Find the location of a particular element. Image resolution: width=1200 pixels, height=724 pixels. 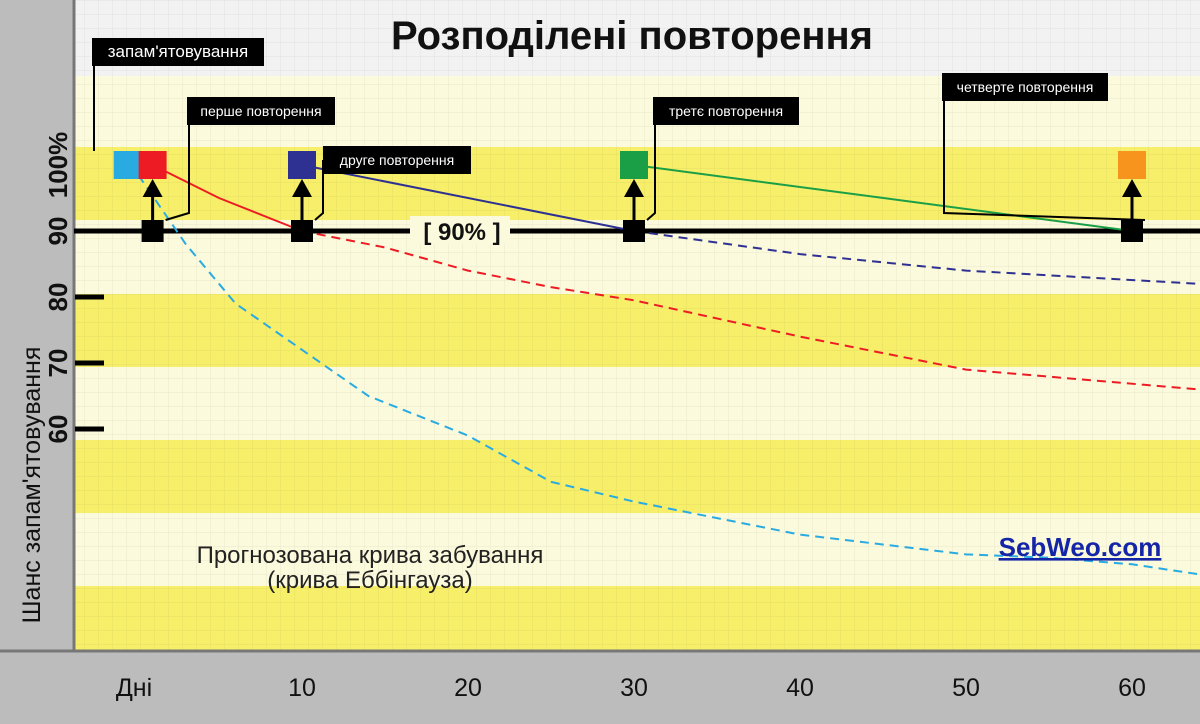

y-tick-label: 80 is located at coordinates (58, 297).